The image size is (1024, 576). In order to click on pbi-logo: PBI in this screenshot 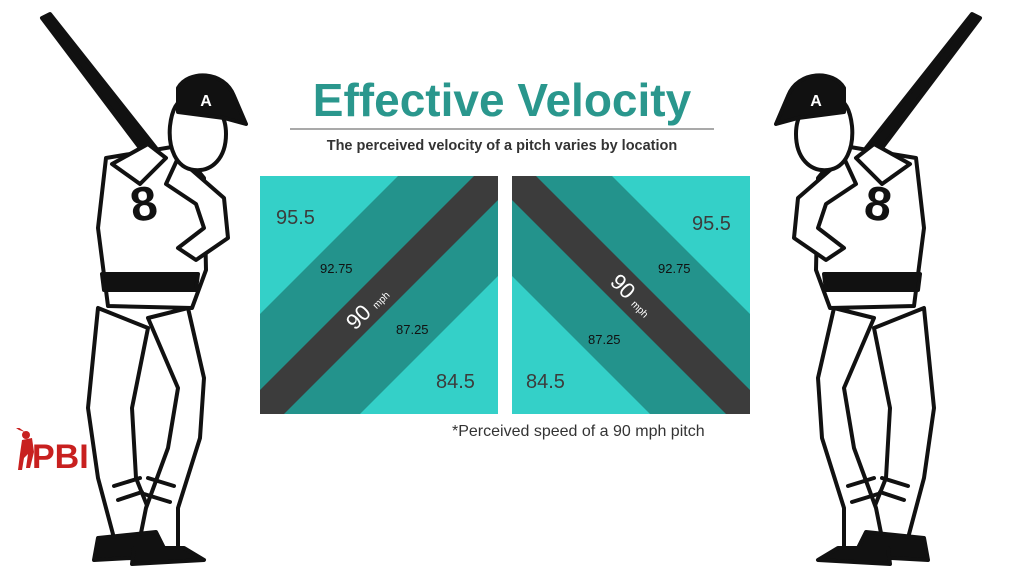, I will do `click(52, 451)`.